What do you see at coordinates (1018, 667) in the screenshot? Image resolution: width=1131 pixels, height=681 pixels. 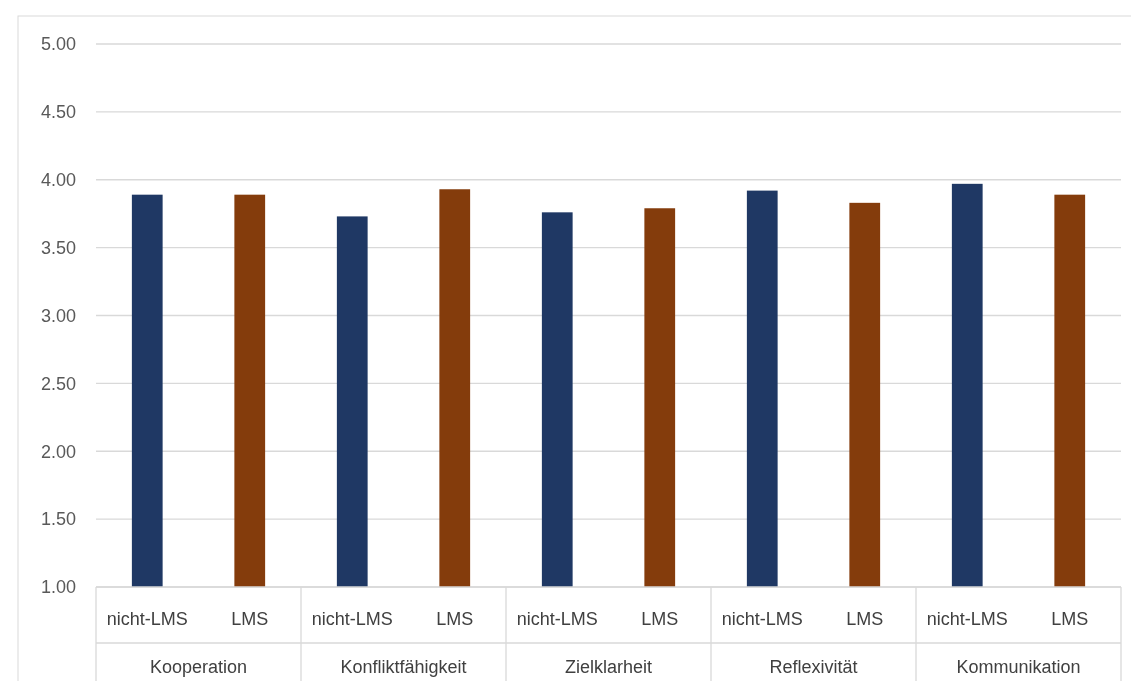 I see `text: Kommunikation` at bounding box center [1018, 667].